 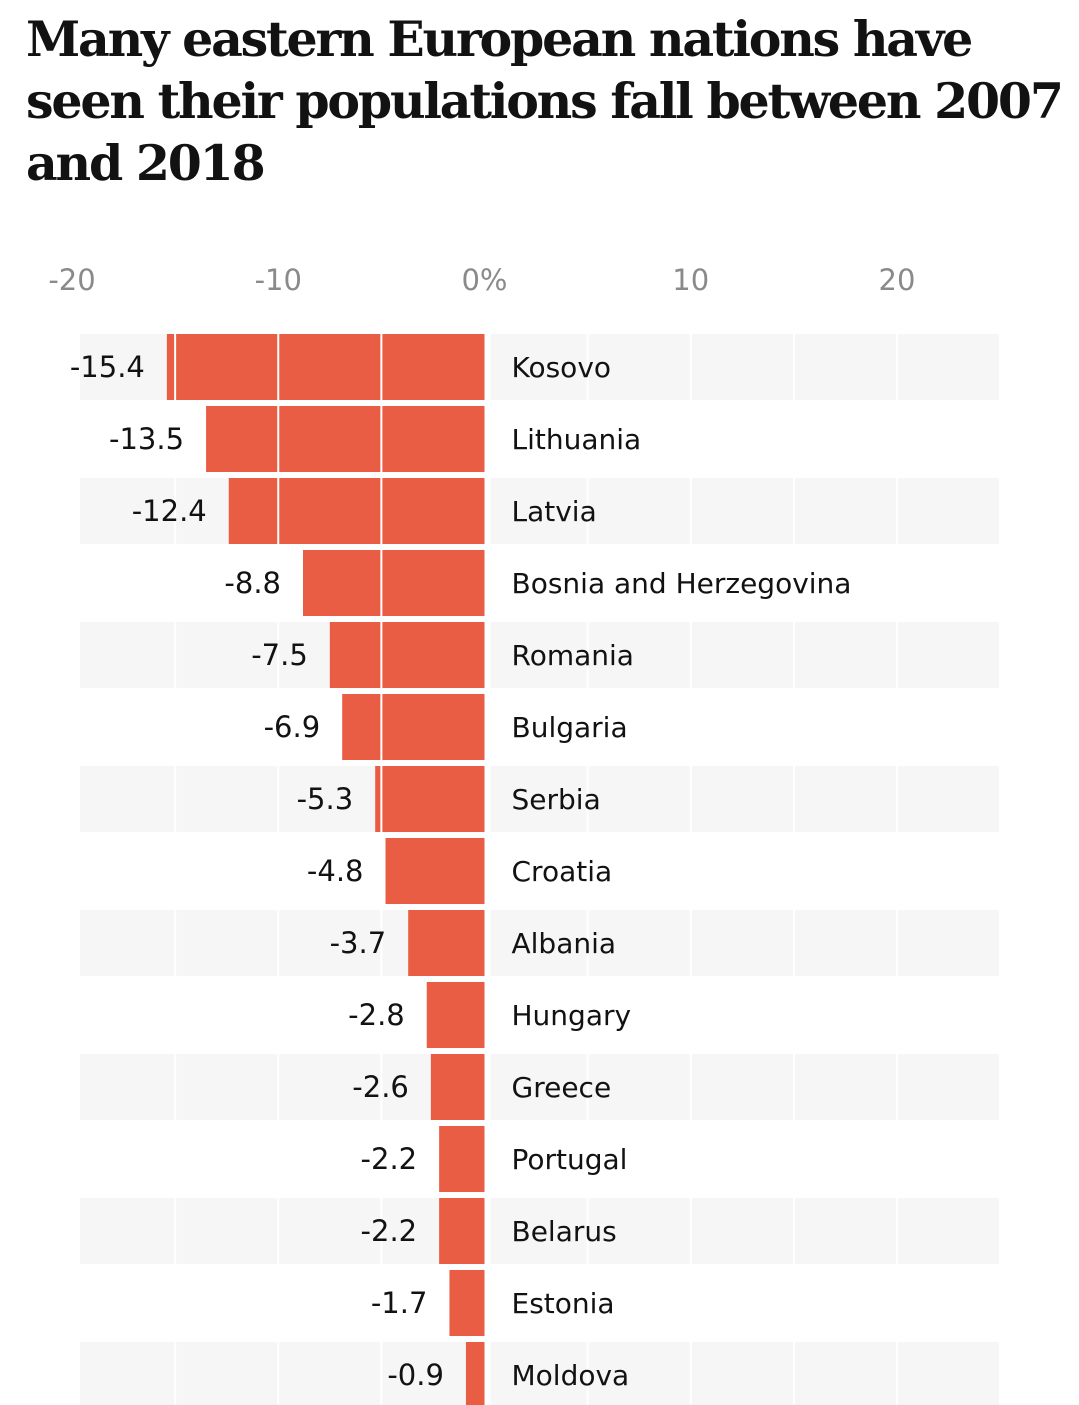 I want to click on value-label: -1.7, so click(x=399, y=1303).